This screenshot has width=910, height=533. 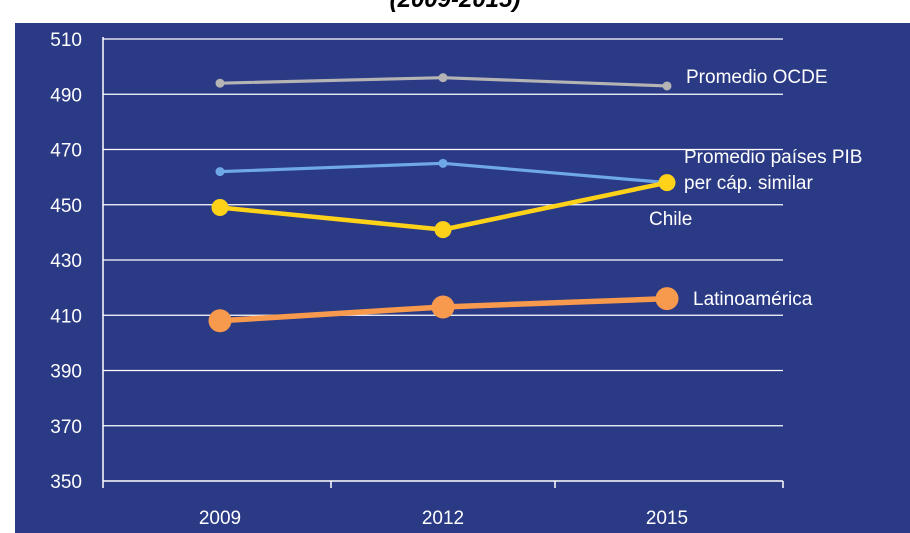 I want to click on y-tick-label: 370, so click(x=66, y=427).